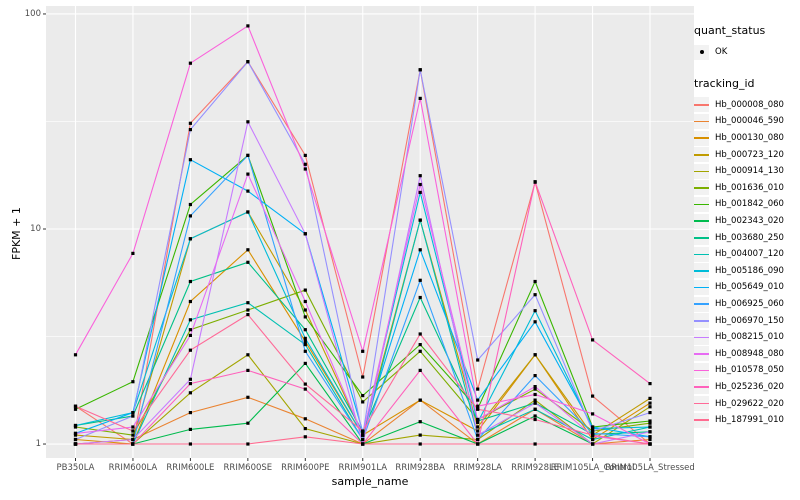 The height and width of the screenshot is (500, 800). I want to click on legend-entry-label: Hb_008948_080, so click(749, 353).